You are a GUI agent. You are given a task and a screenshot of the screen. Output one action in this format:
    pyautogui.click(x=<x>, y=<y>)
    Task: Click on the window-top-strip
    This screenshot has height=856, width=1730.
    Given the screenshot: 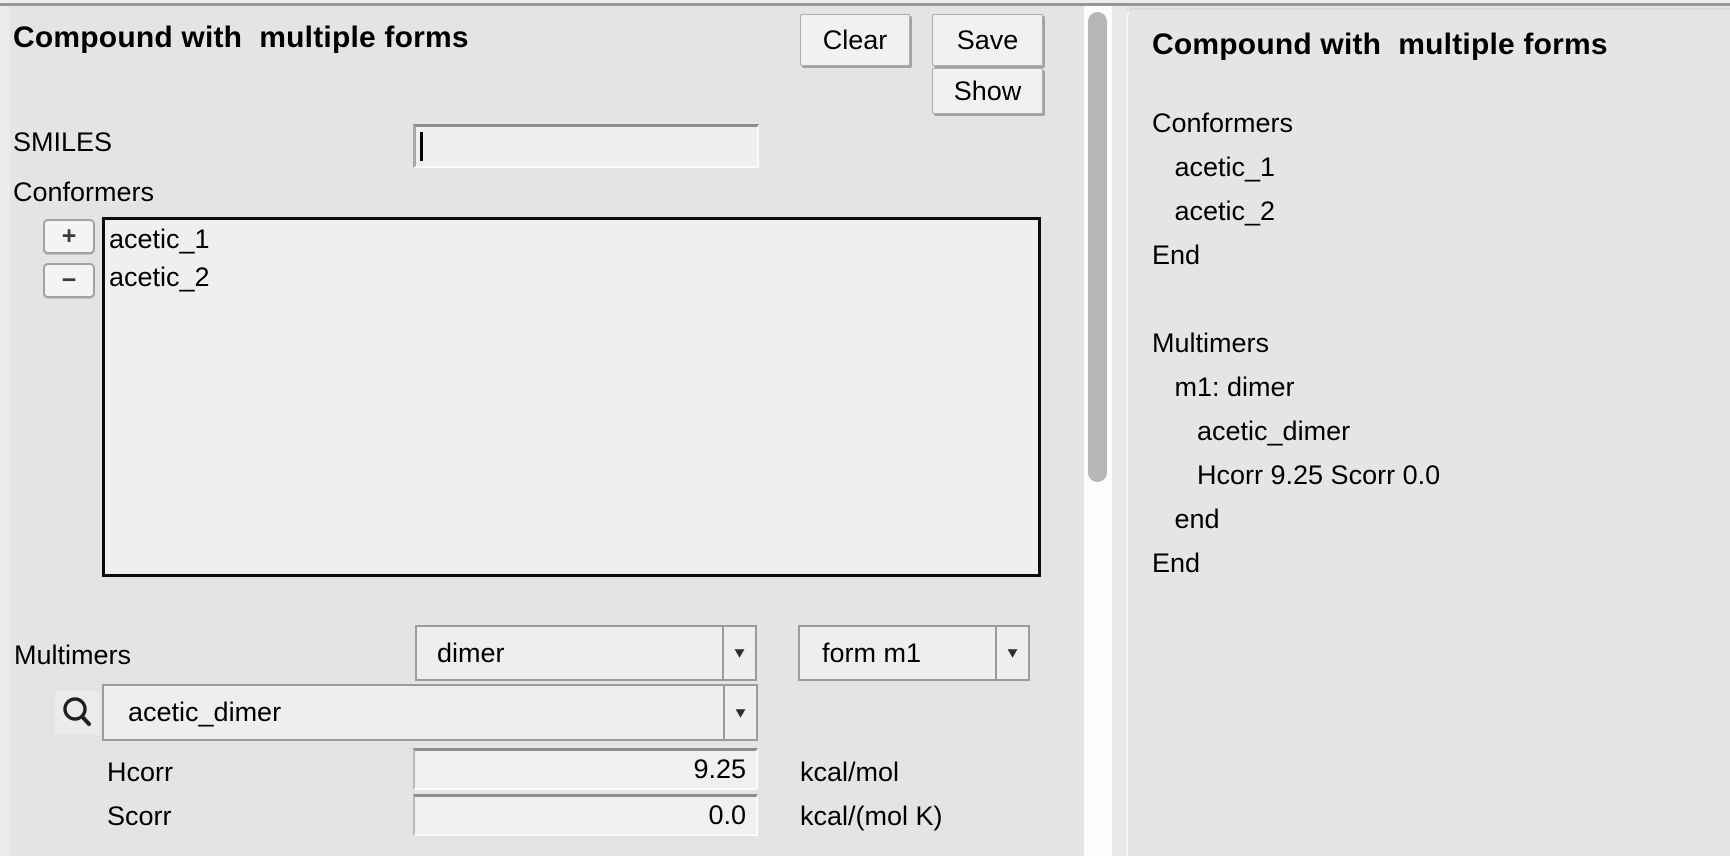 What is the action you would take?
    pyautogui.click(x=865, y=1)
    